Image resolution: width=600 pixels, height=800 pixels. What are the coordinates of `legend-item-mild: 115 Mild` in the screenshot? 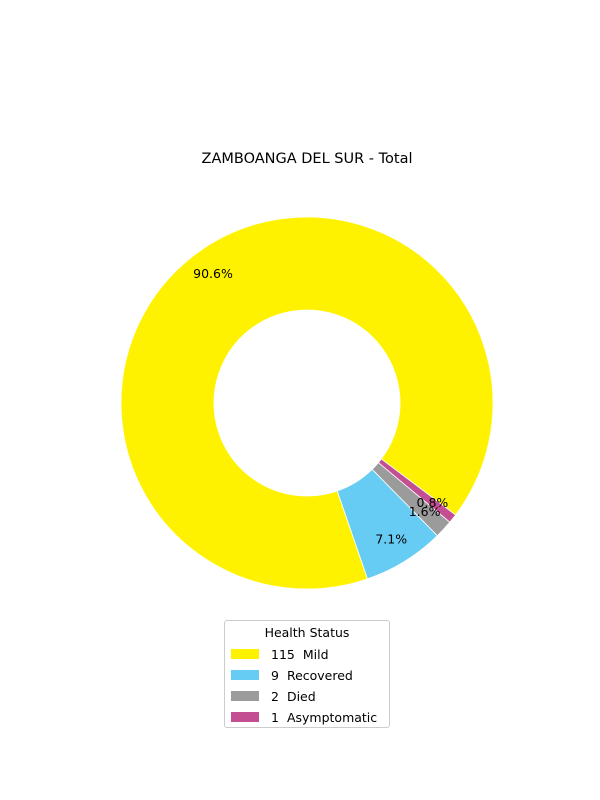 It's located at (280, 654).